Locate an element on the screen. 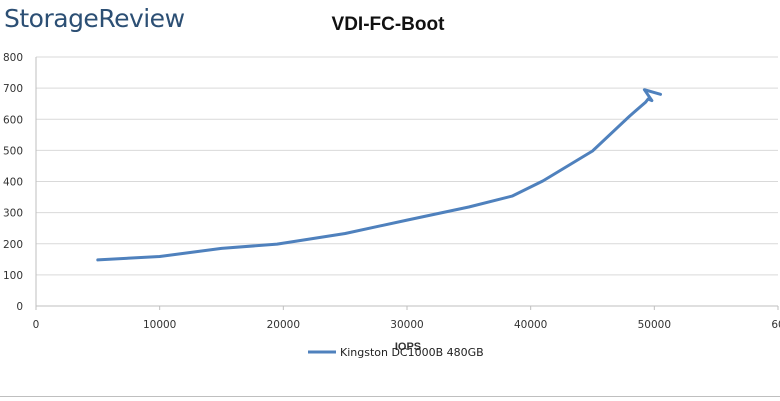  chart-title: VDI-FC-Boot is located at coordinates (390, 25).